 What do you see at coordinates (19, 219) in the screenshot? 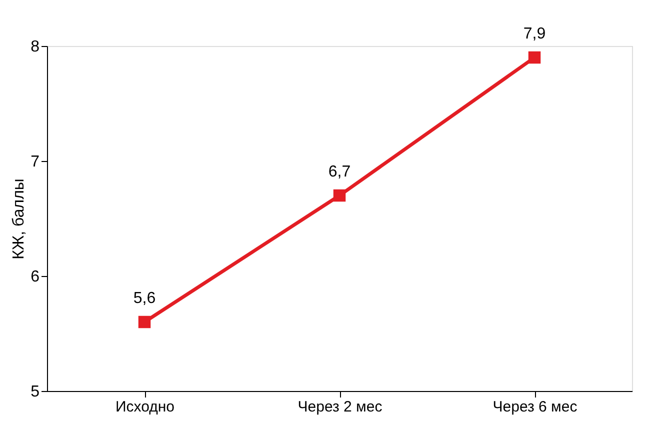
I see `y-axis-title: КЖ, баллы` at bounding box center [19, 219].